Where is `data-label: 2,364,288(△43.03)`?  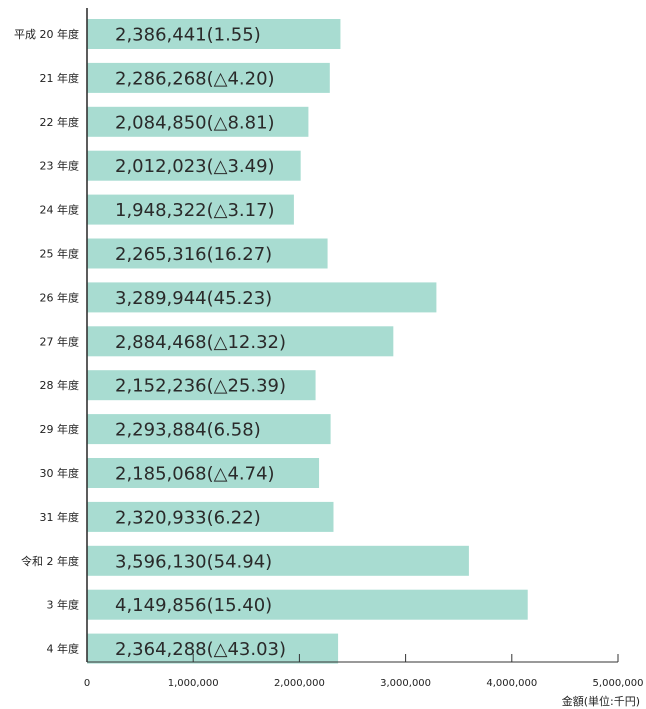 data-label: 2,364,288(△43.03) is located at coordinates (200, 649).